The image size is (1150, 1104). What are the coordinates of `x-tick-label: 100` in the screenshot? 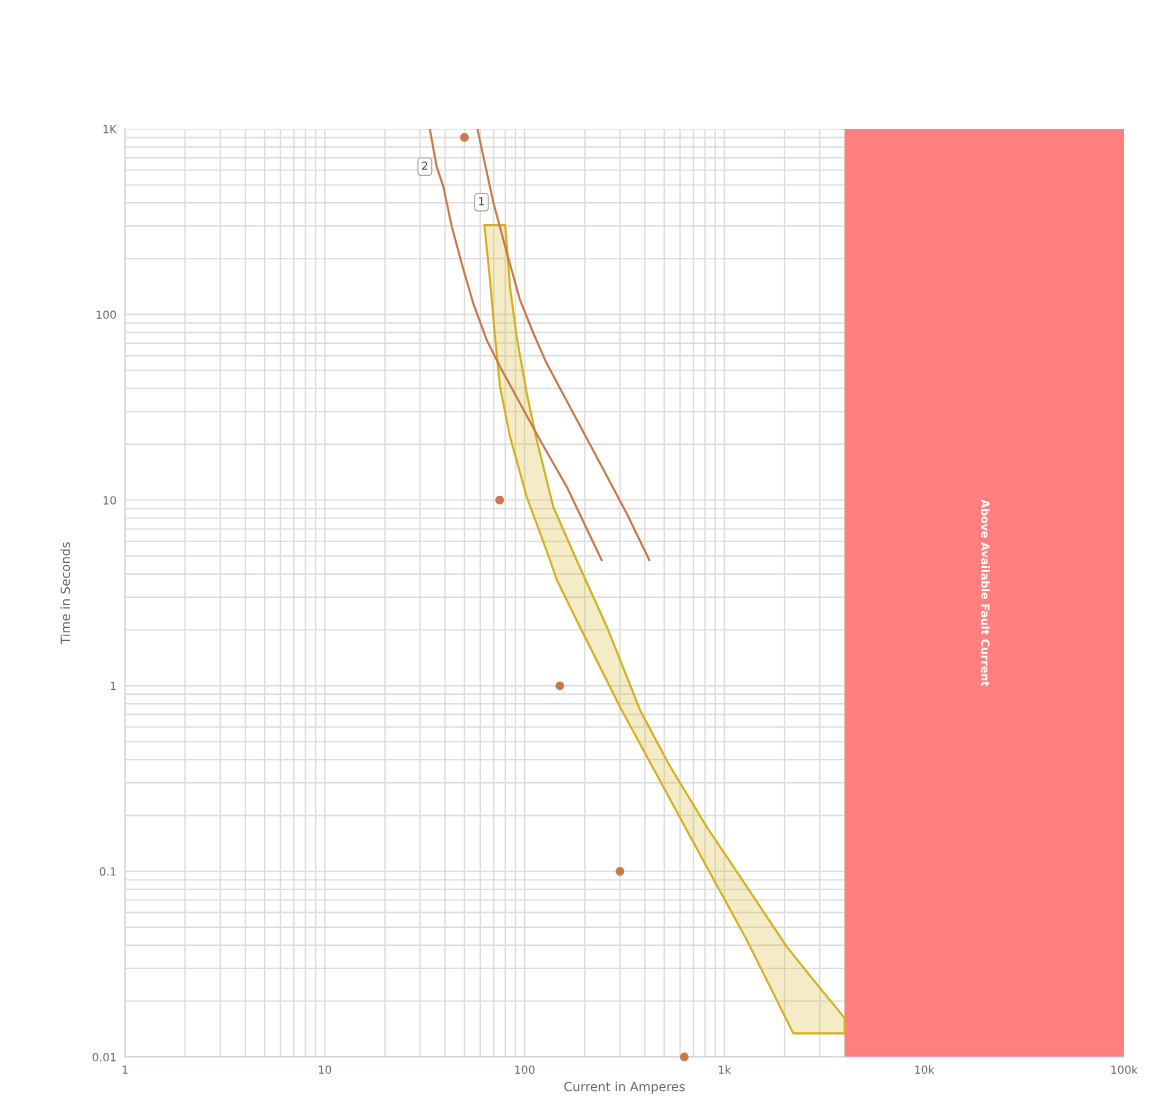 It's located at (525, 1069).